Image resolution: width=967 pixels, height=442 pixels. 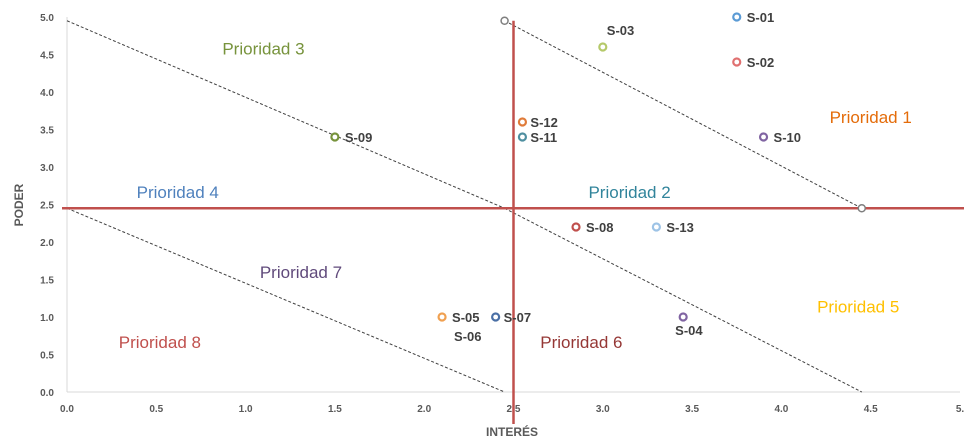 I want to click on data-point-label: S-05, so click(x=465, y=317).